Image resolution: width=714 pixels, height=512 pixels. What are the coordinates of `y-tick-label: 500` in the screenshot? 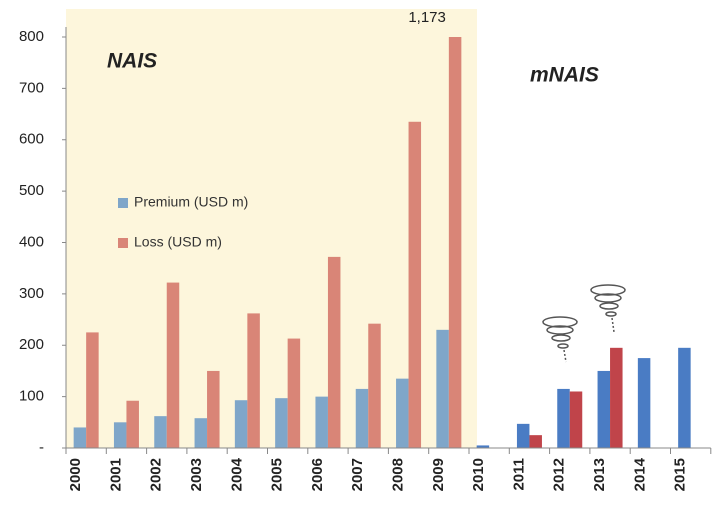 It's located at (31, 190).